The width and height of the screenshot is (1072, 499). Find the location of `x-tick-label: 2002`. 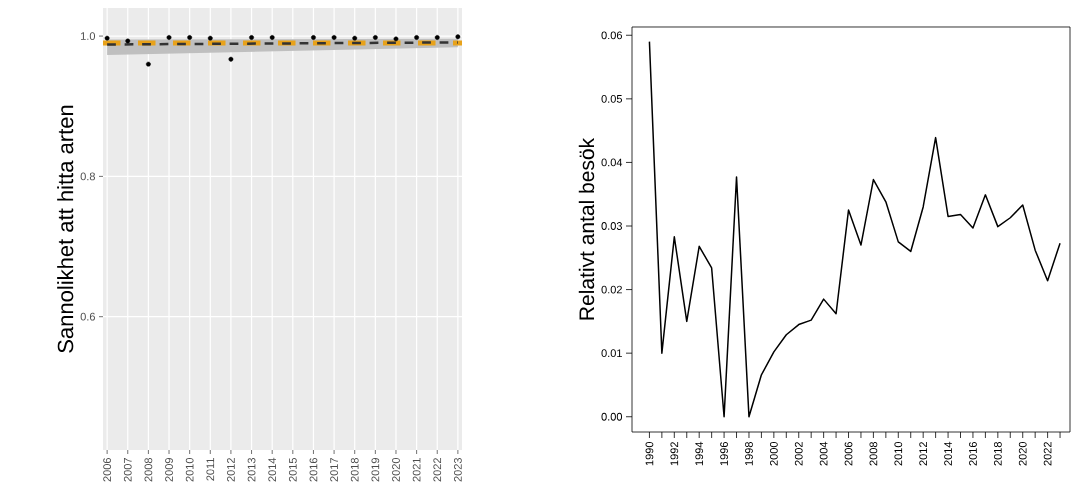

x-tick-label: 2002 is located at coordinates (798, 454).